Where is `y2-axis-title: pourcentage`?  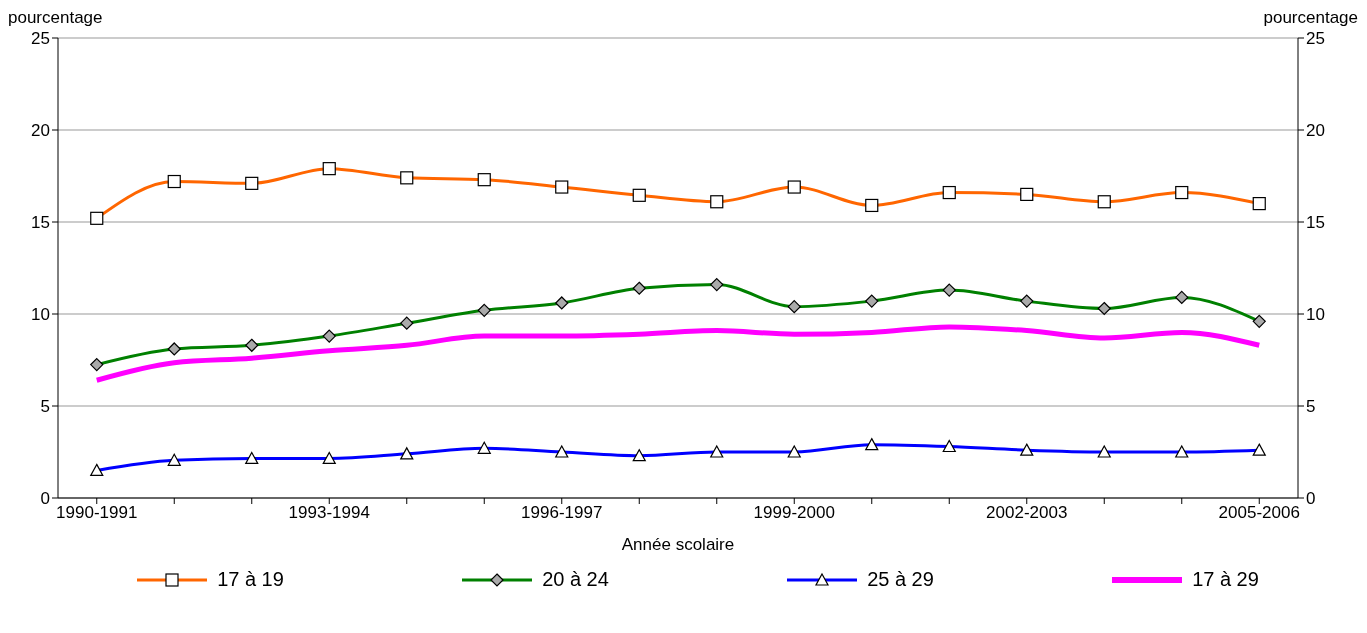 y2-axis-title: pourcentage is located at coordinates (1310, 18).